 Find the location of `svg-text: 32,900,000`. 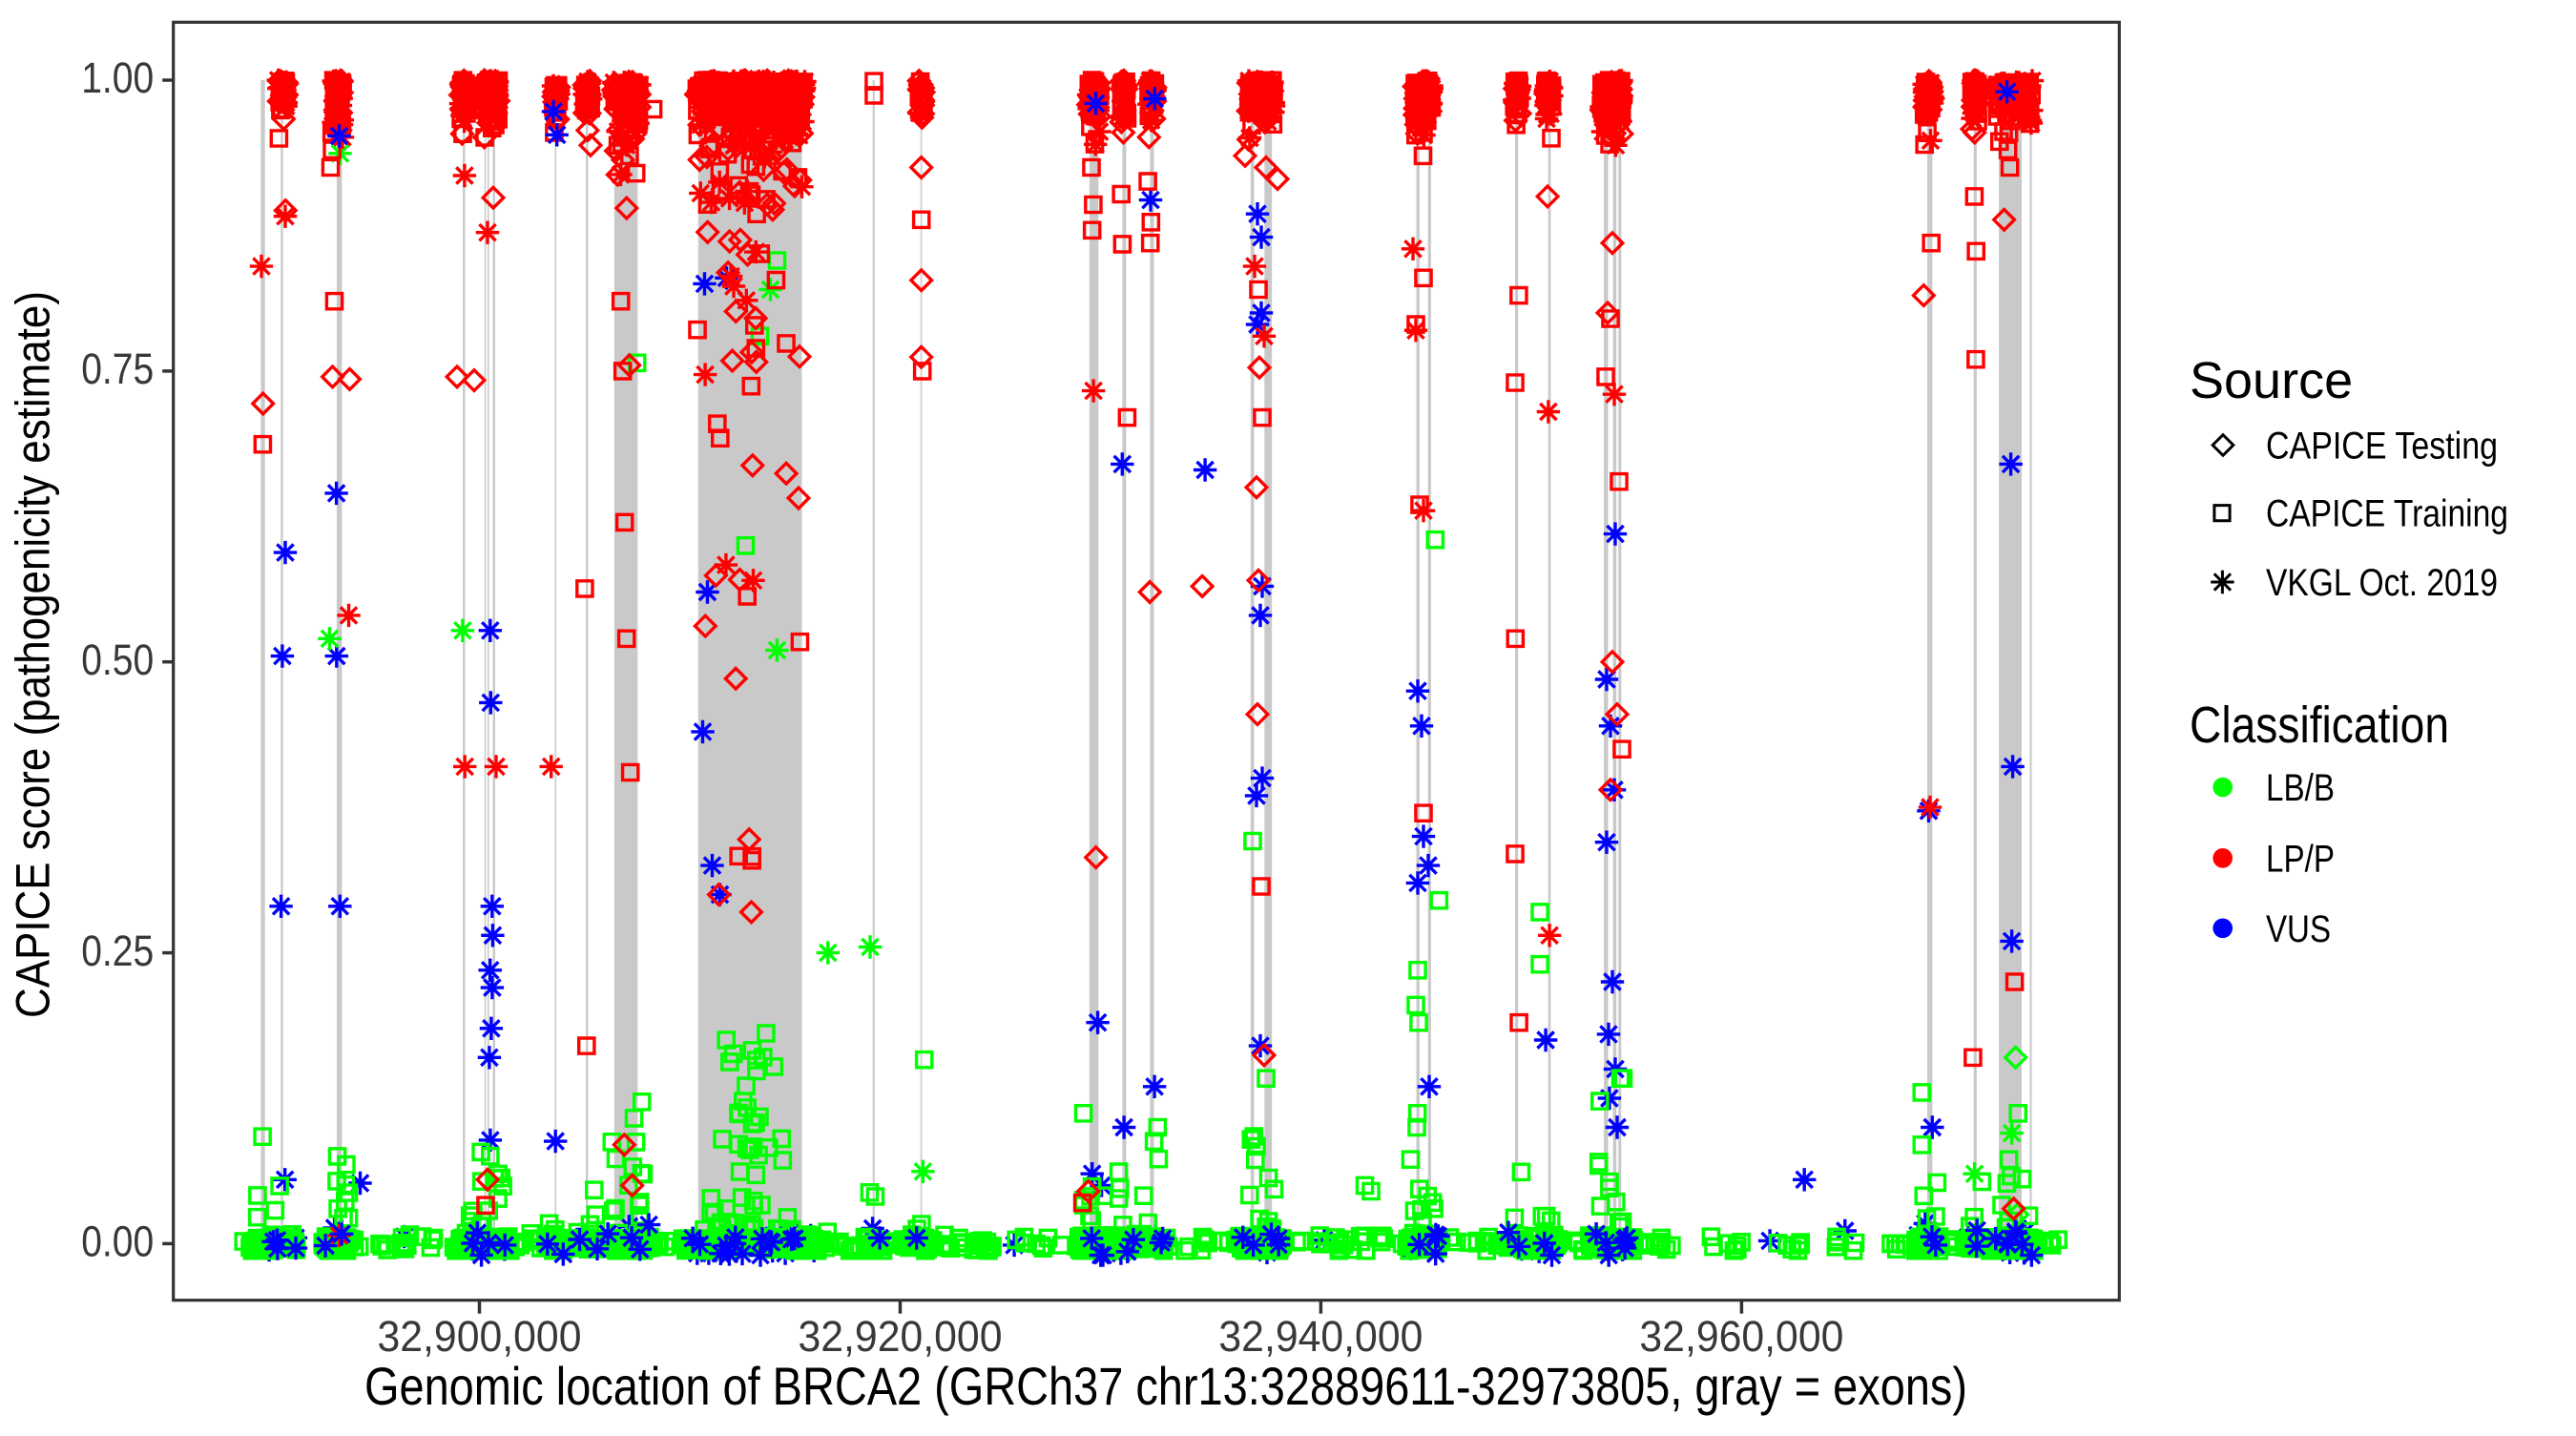

svg-text: 32,900,000 is located at coordinates (480, 1336).